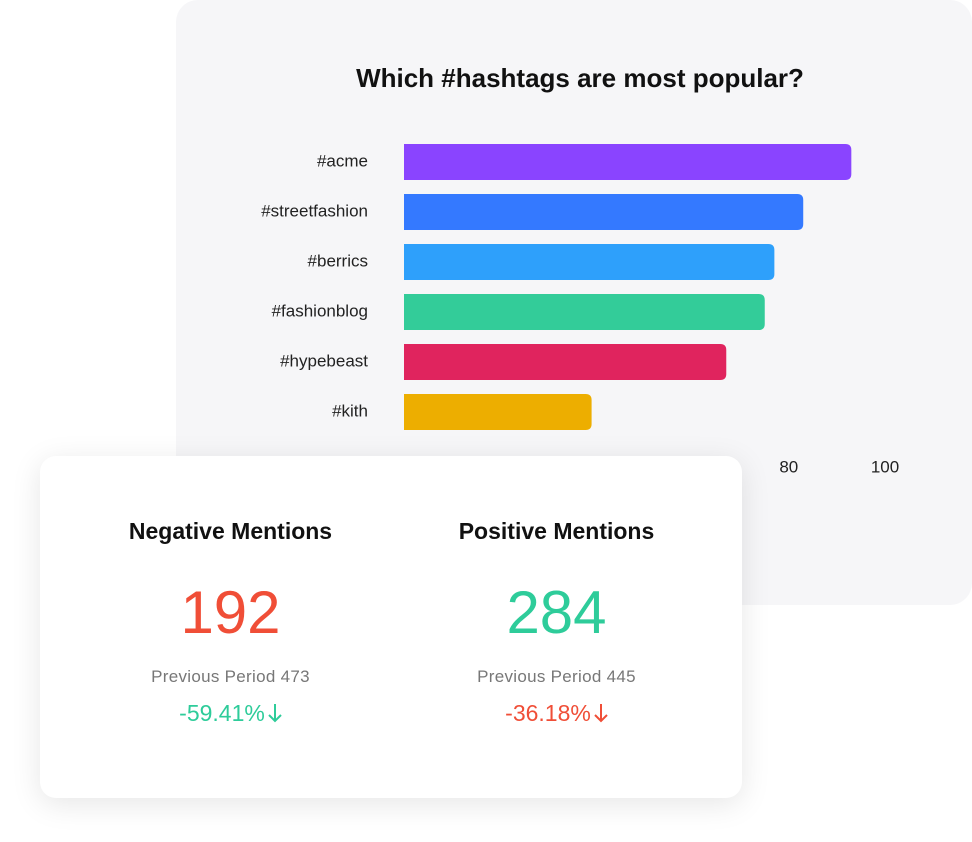  I want to click on change-value: -59.41%, so click(222, 713).